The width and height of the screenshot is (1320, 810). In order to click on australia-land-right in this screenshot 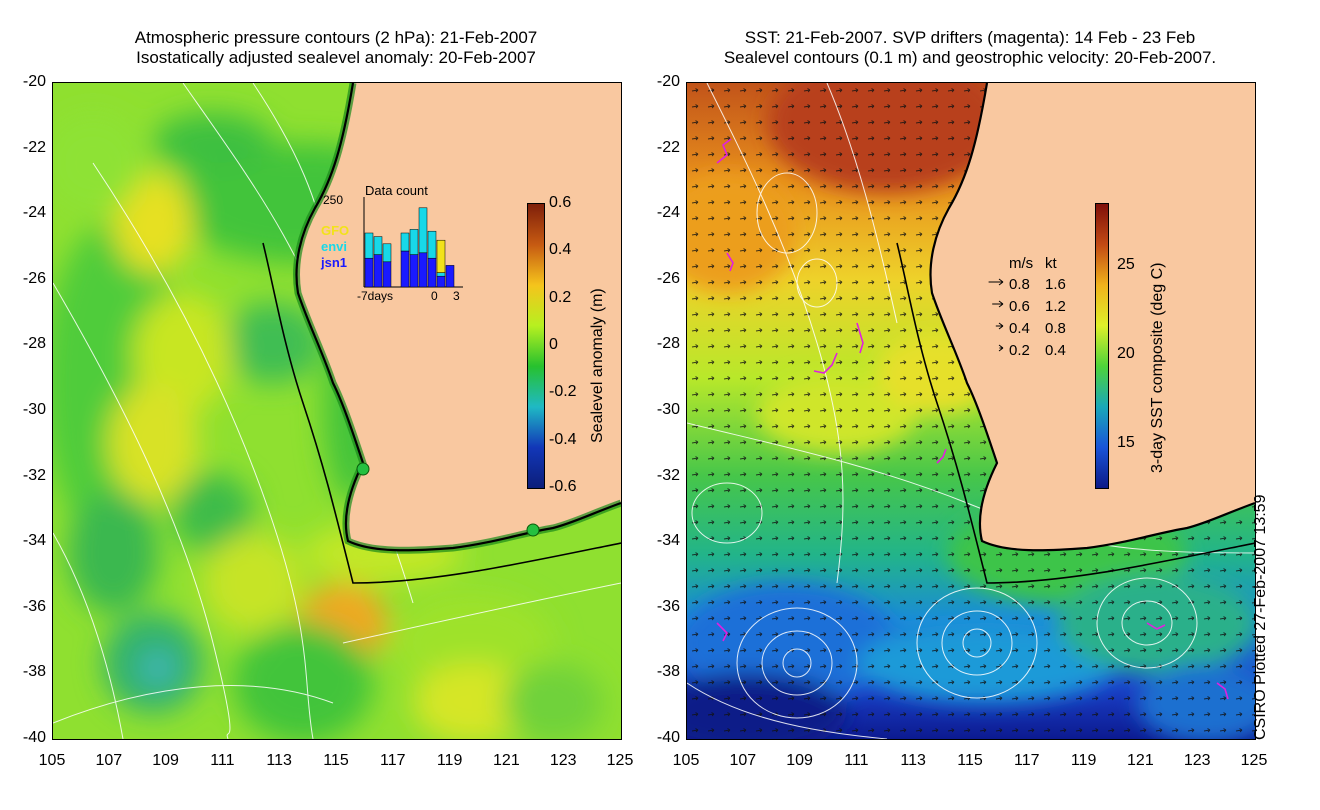, I will do `click(1092, 317)`.